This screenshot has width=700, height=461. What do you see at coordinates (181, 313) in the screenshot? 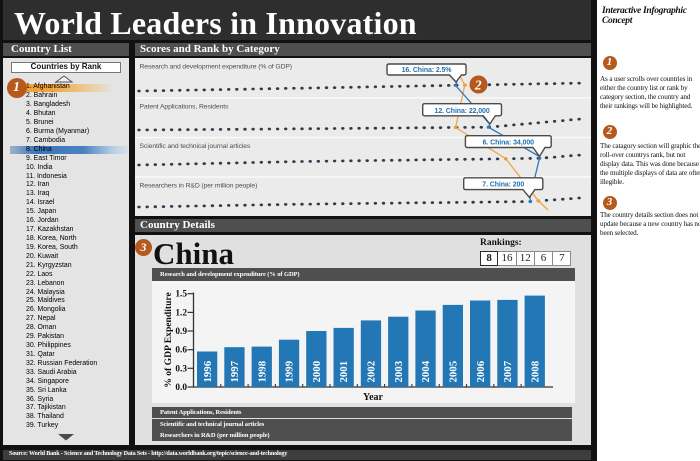
I see `svg-text: 1.2` at bounding box center [181, 313].